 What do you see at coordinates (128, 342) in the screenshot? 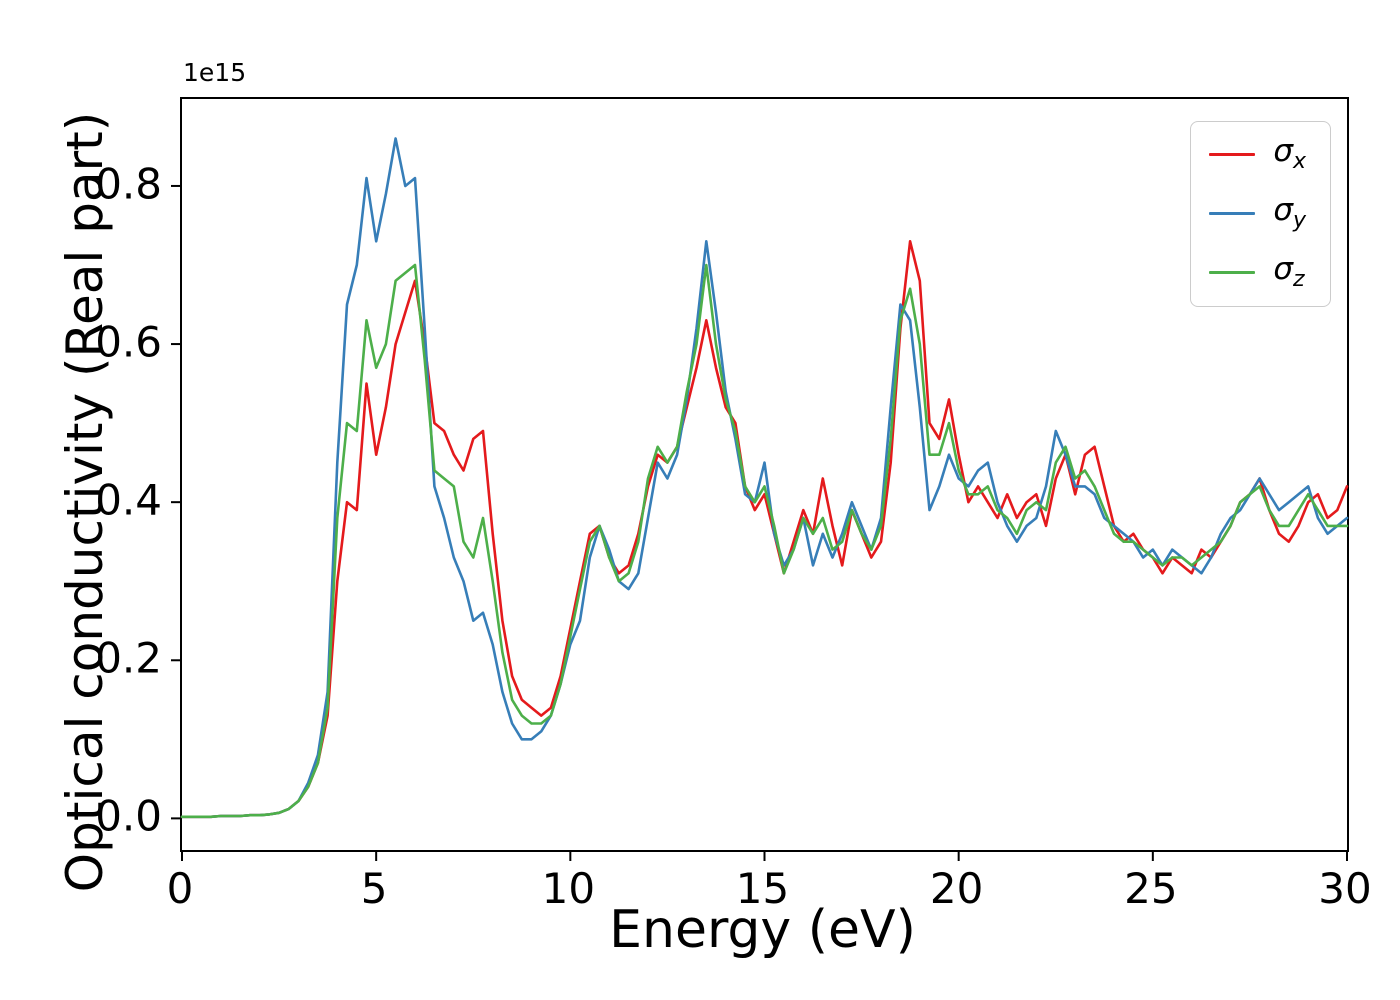
I see `y-tick-label: 0.6` at bounding box center [128, 342].